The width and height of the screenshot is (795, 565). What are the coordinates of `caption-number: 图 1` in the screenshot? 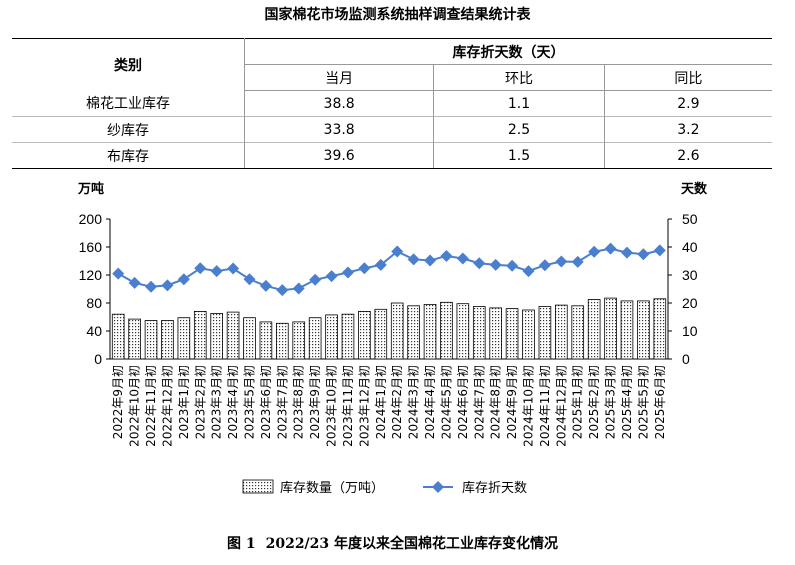 It's located at (241, 544).